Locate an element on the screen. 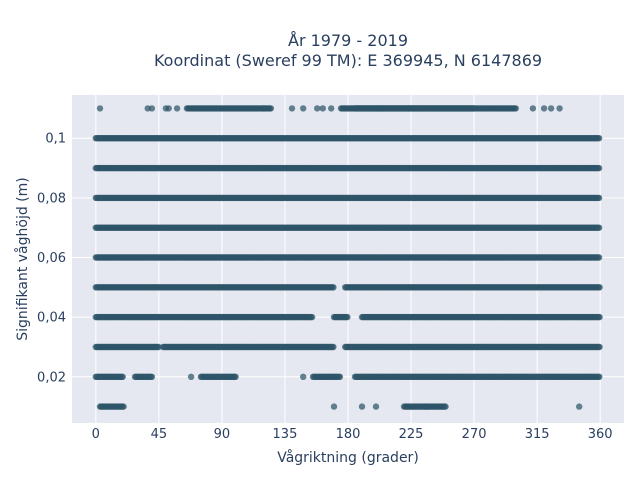 Image resolution: width=640 pixels, height=480 pixels. y-tick-labels: 0,02 0,04 0,06 0,08 0,1 is located at coordinates (51, 259).